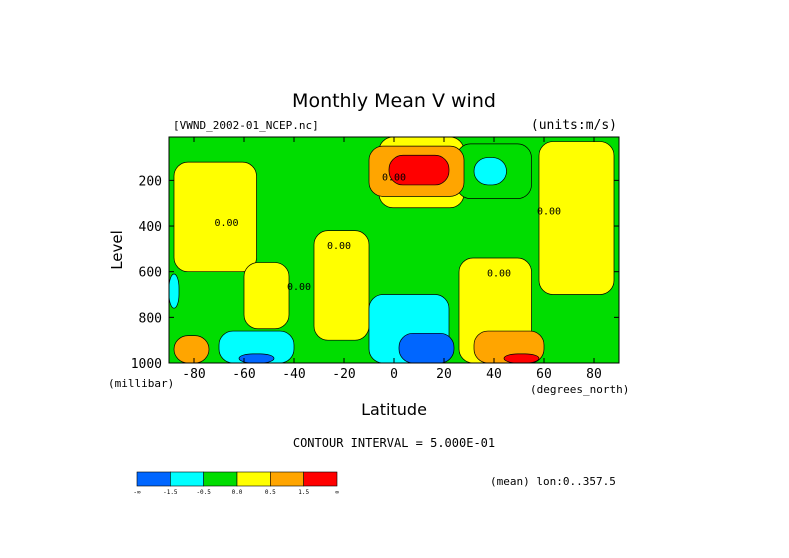  What do you see at coordinates (553, 481) in the screenshot?
I see `mean-longitude-note: (mean) lon:0..357.5` at bounding box center [553, 481].